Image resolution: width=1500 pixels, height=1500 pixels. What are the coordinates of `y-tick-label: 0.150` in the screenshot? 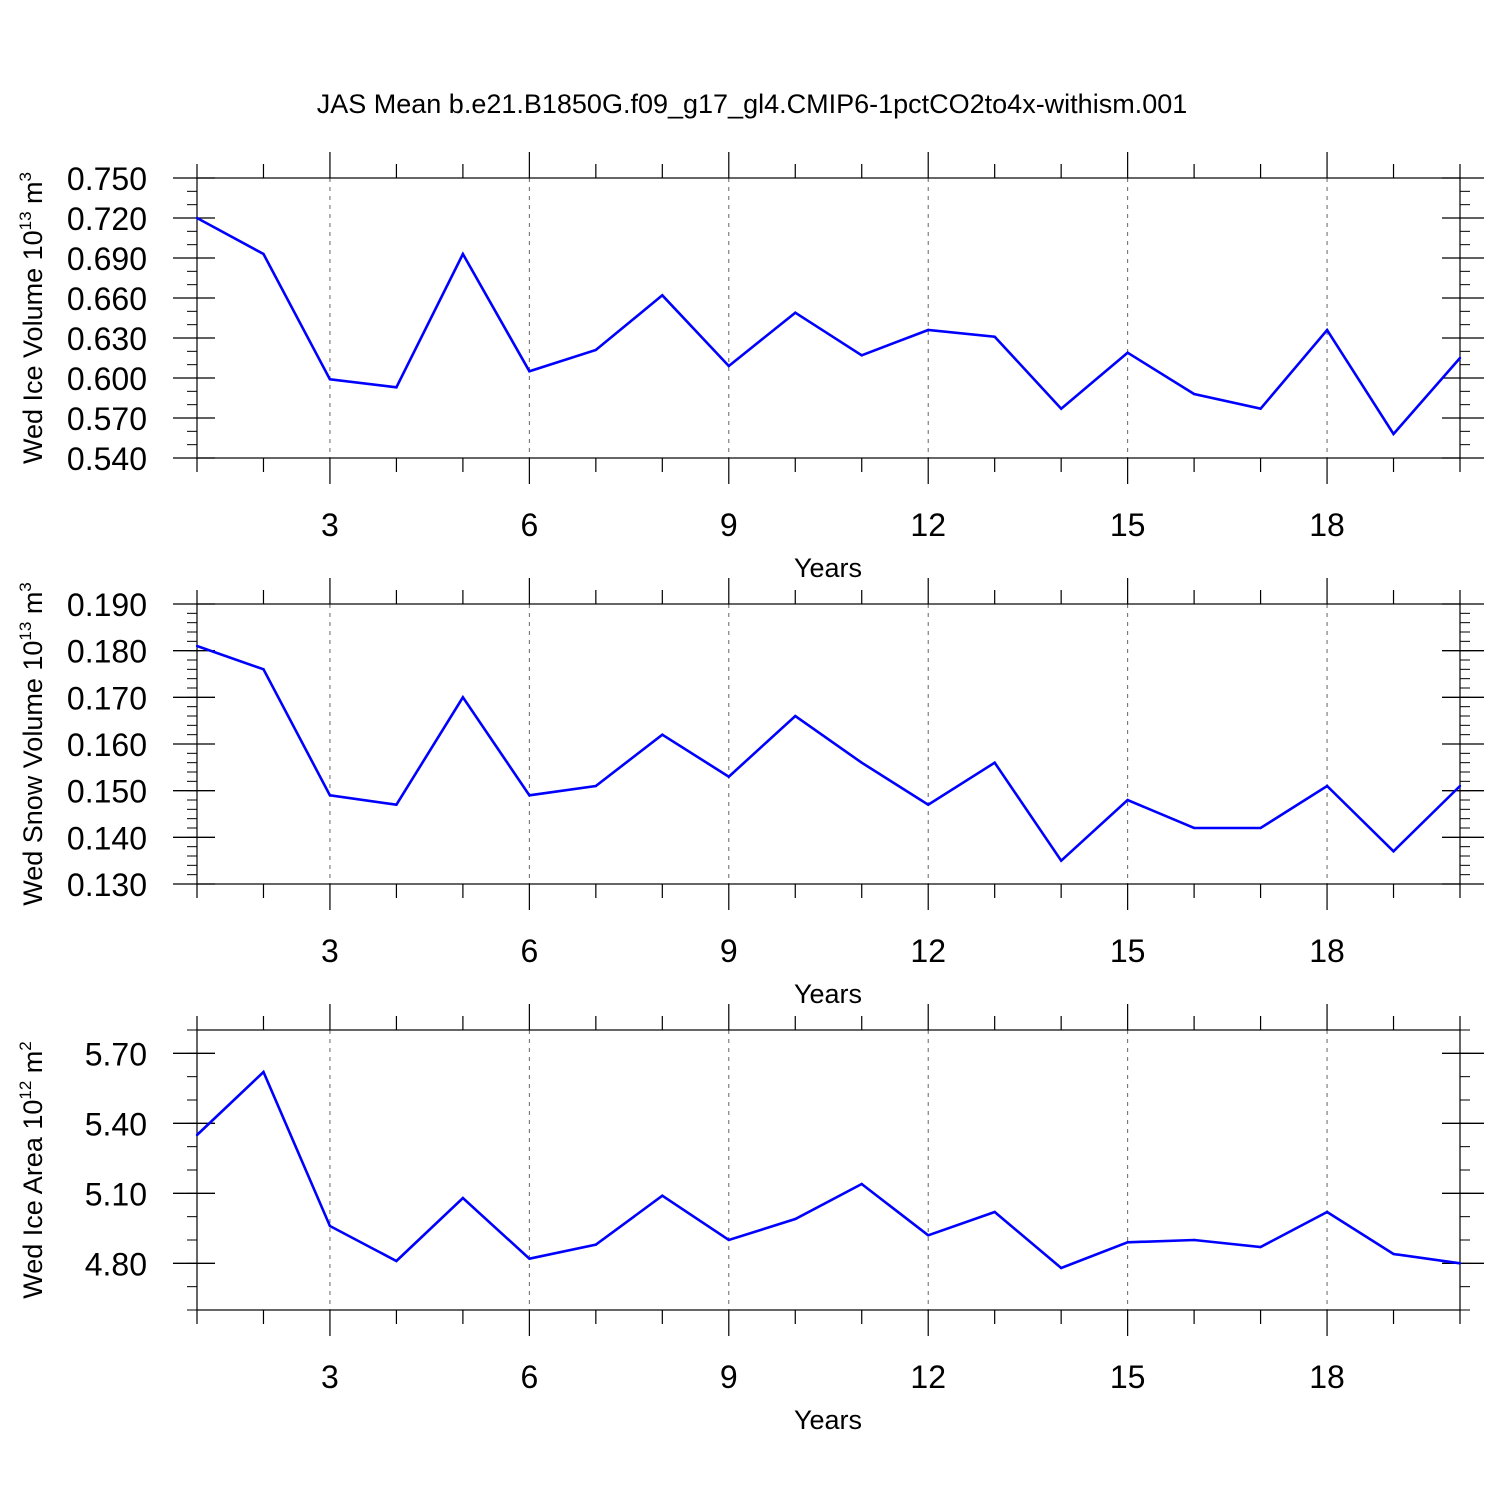 It's located at (107, 792).